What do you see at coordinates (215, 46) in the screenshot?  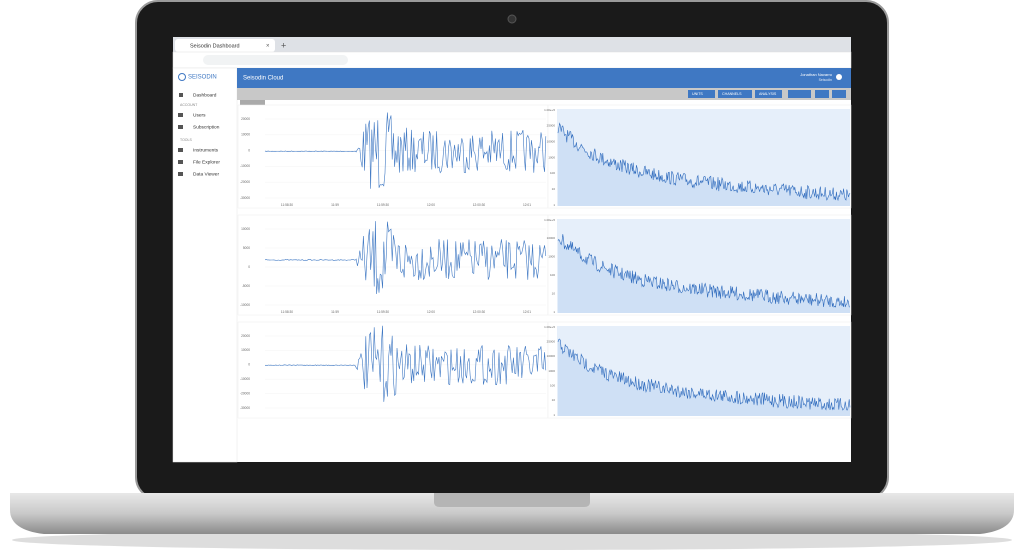 I see `tab-title: Seisodin Dashboard` at bounding box center [215, 46].